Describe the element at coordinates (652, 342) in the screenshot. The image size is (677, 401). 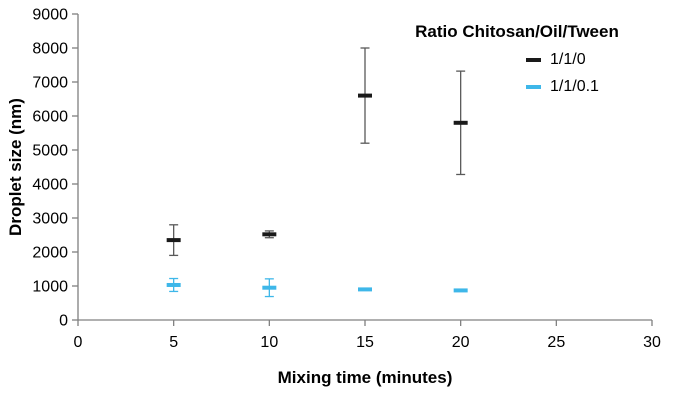
I see `x-tick-label: 30` at that location.